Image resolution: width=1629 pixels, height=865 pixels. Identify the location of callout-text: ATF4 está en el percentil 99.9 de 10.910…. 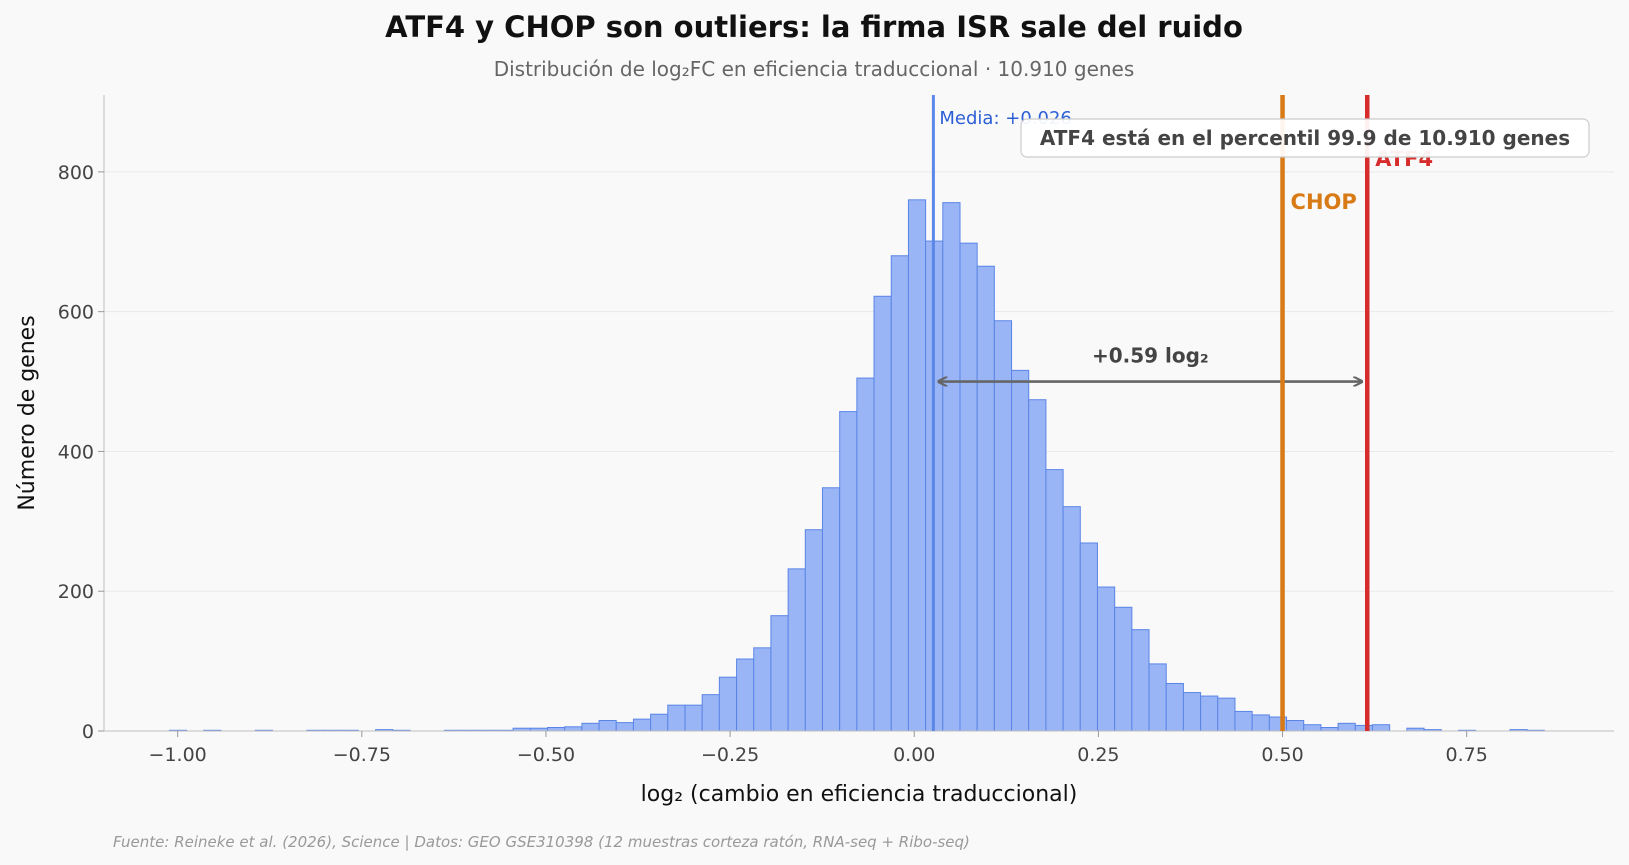
(1305, 138).